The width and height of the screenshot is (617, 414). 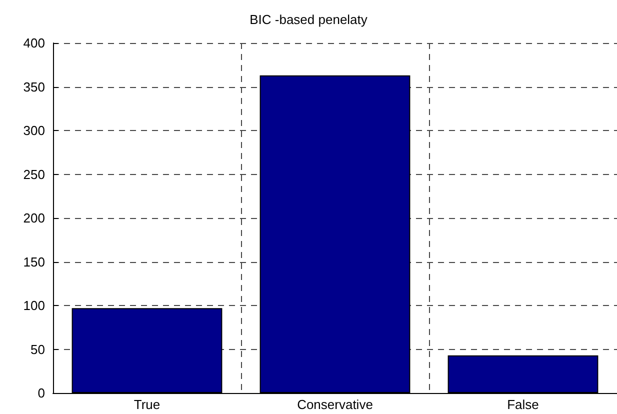 What do you see at coordinates (147, 404) in the screenshot?
I see `x-tick-label: True` at bounding box center [147, 404].